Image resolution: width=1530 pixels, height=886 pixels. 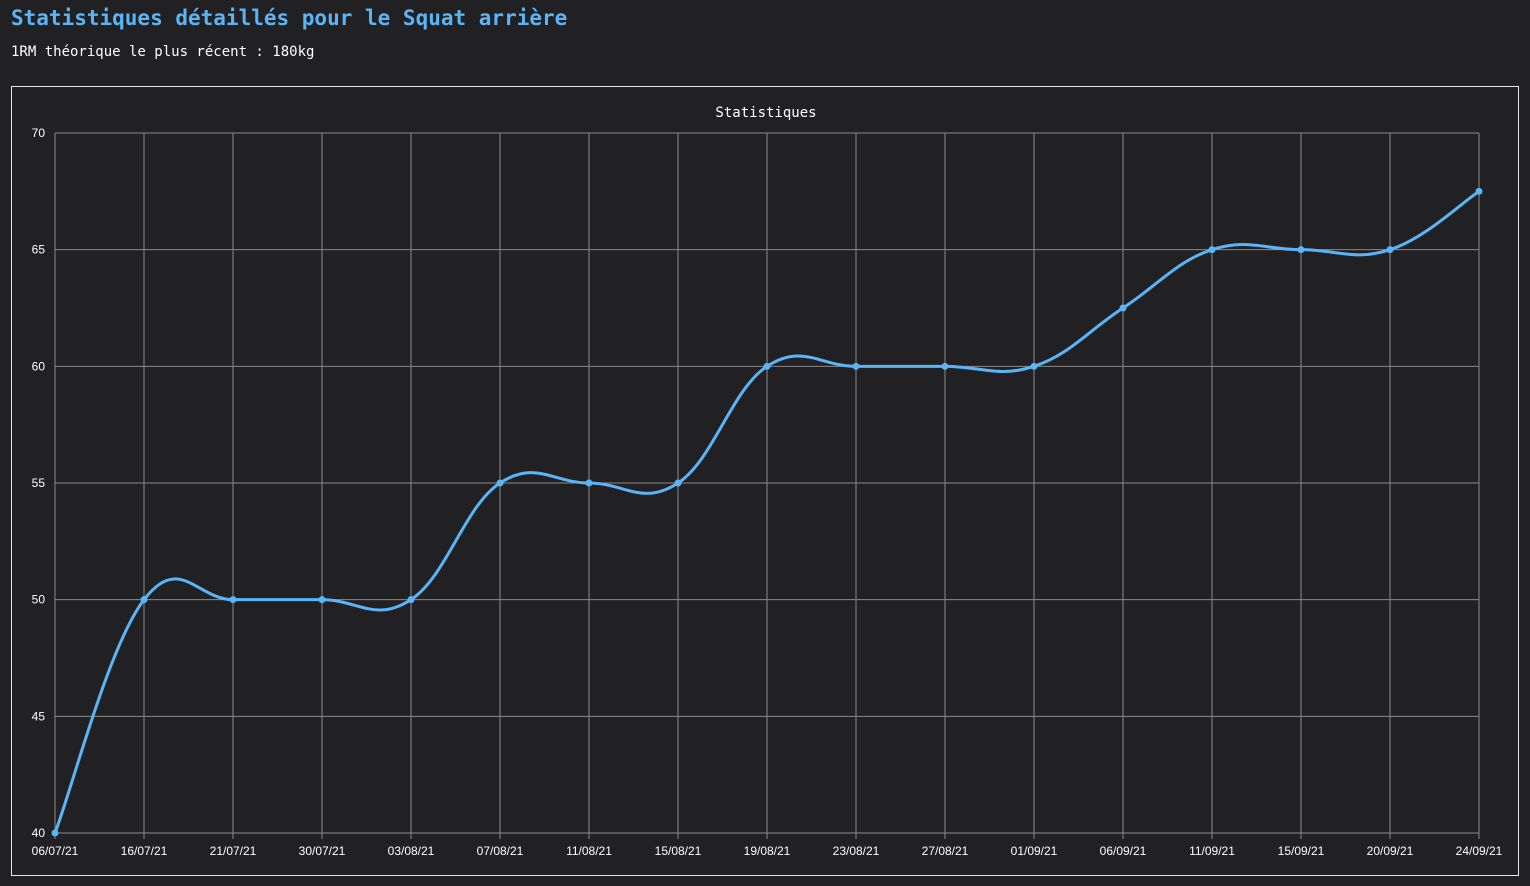 I want to click on x-tick-label: 15/08/21, so click(x=678, y=851).